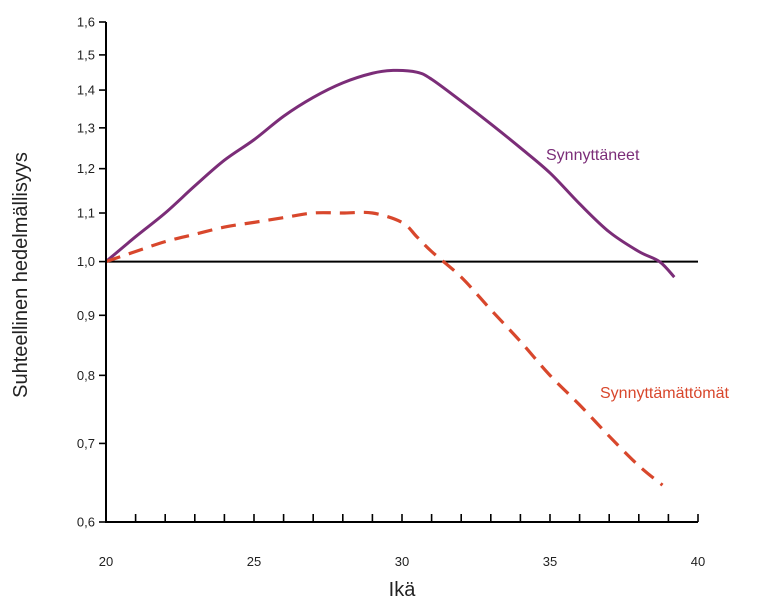  Describe the element at coordinates (86, 522) in the screenshot. I see `y-tick-label: 0,6` at that location.